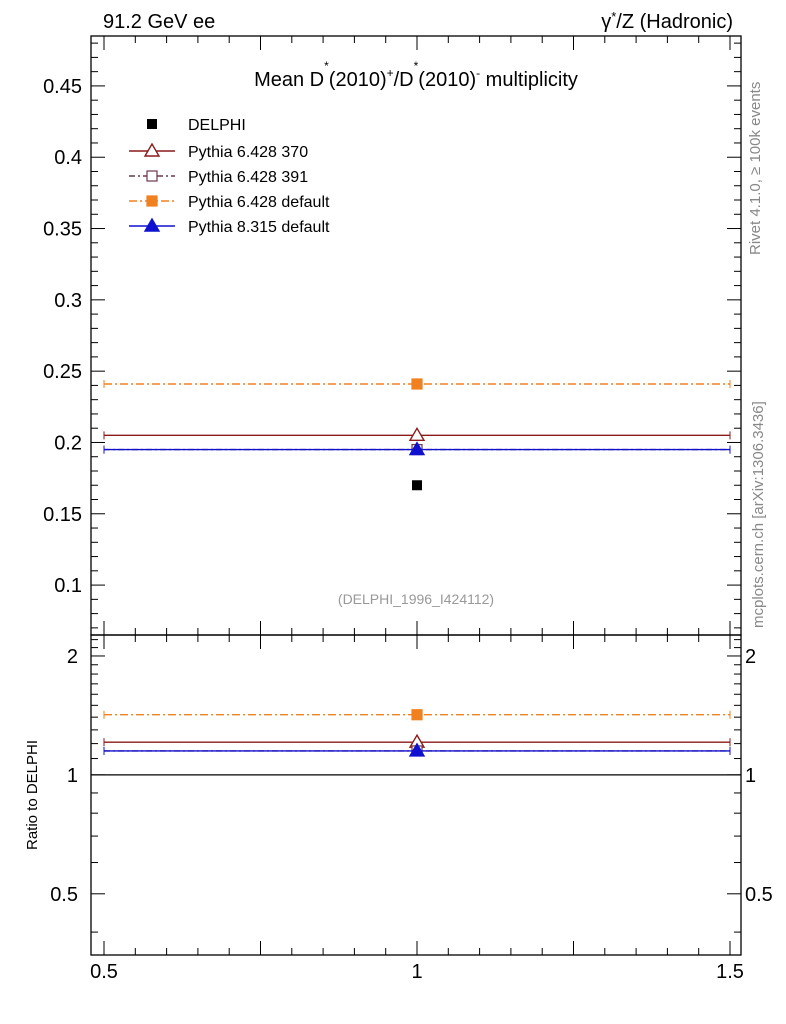  What do you see at coordinates (404, 80) in the screenshot?
I see `title-part-3: /D` at bounding box center [404, 80].